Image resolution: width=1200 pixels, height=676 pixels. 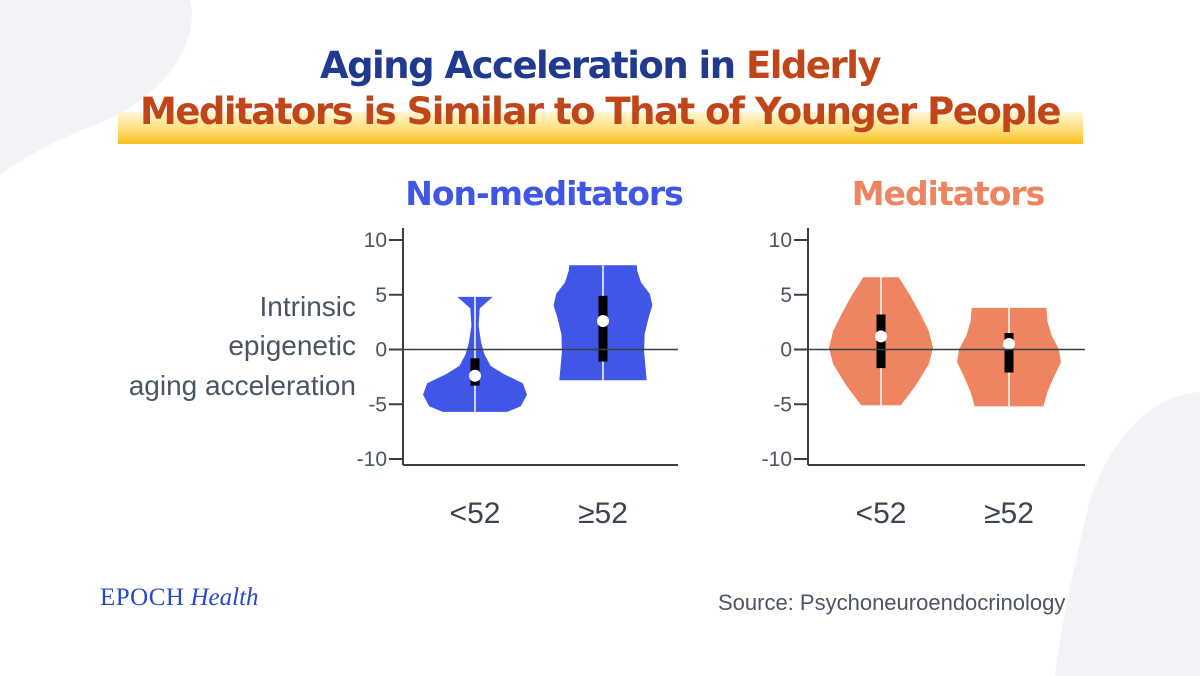 I want to click on background-blob-top-left, so click(x=96, y=87).